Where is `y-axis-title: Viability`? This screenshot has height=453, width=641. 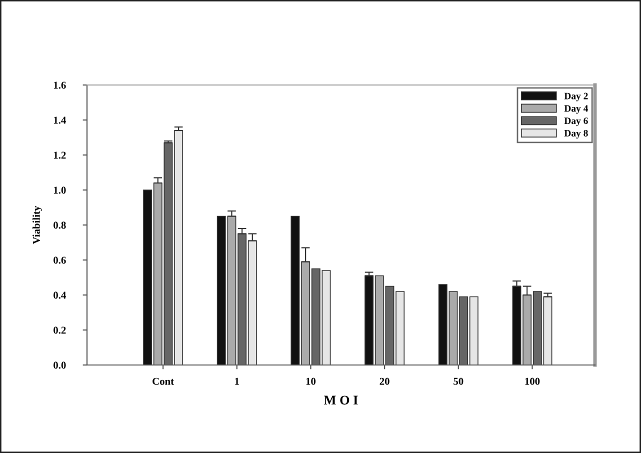
y-axis-title: Viability is located at coordinates (37, 225).